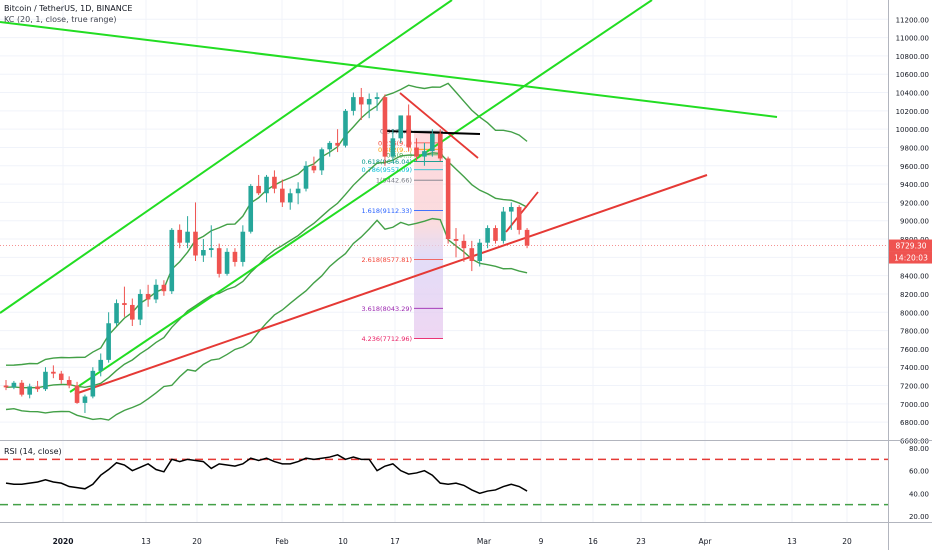 This screenshot has width=932, height=554. What do you see at coordinates (912, 112) in the screenshot?
I see `y-tick-label: 10200.00` at bounding box center [912, 112].